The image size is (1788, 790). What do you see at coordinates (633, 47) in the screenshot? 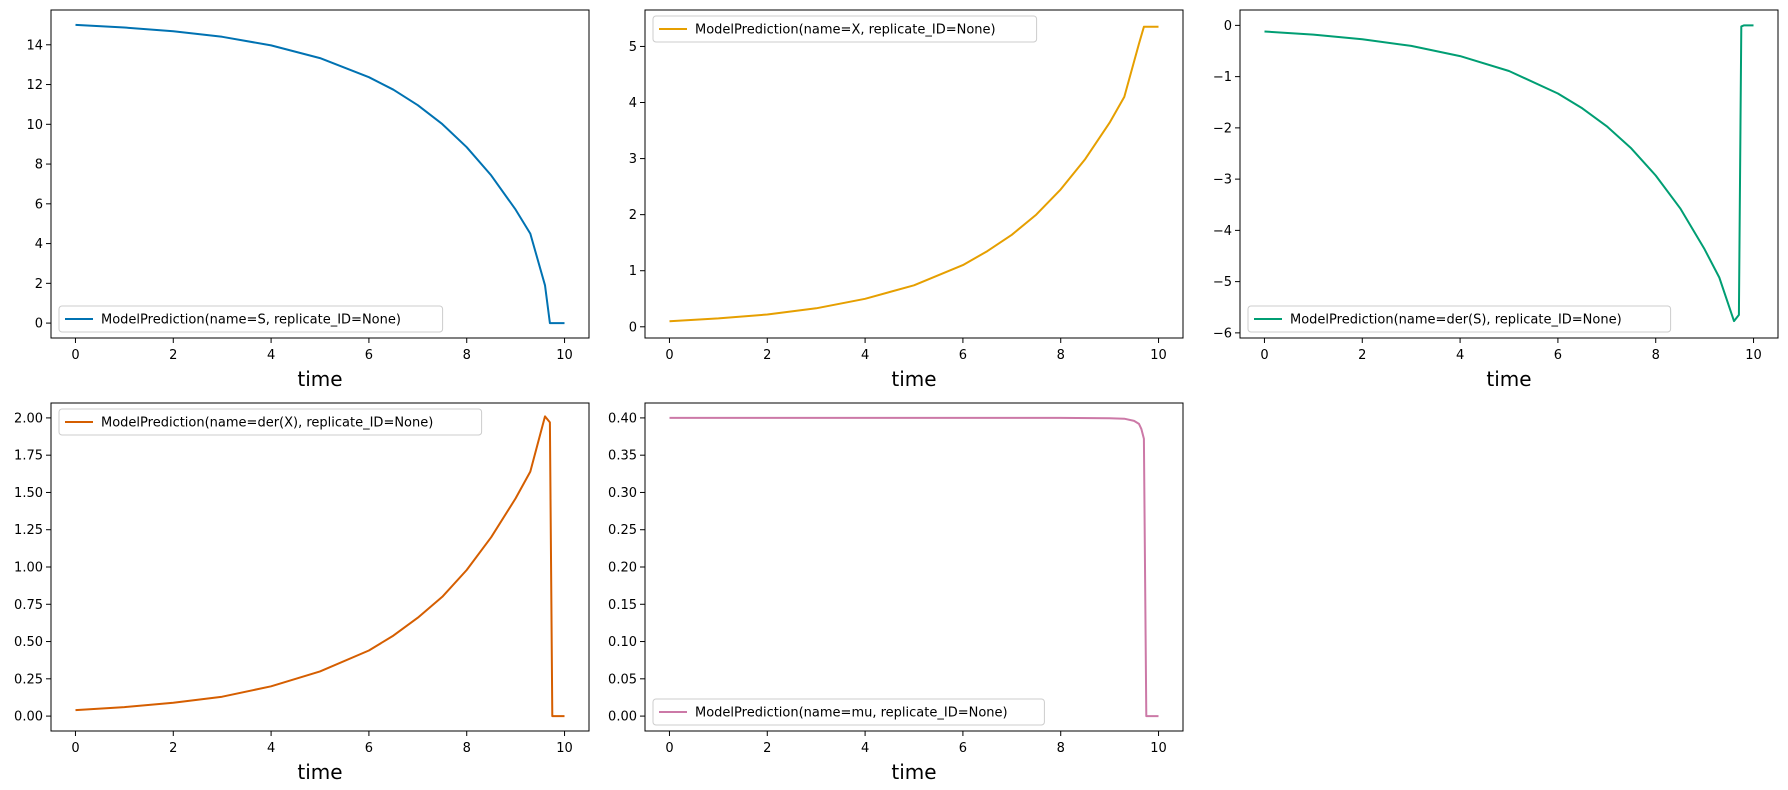
I see `y-tick-label: 5` at bounding box center [633, 47].